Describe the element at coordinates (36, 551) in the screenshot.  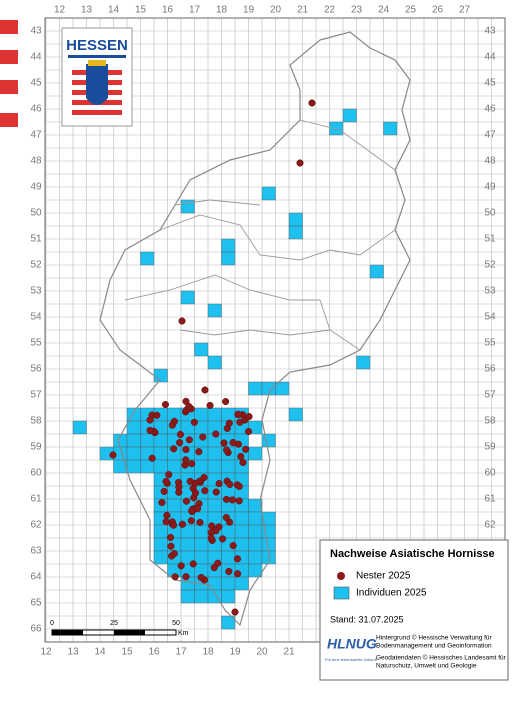
I see `row-label: 63` at that location.